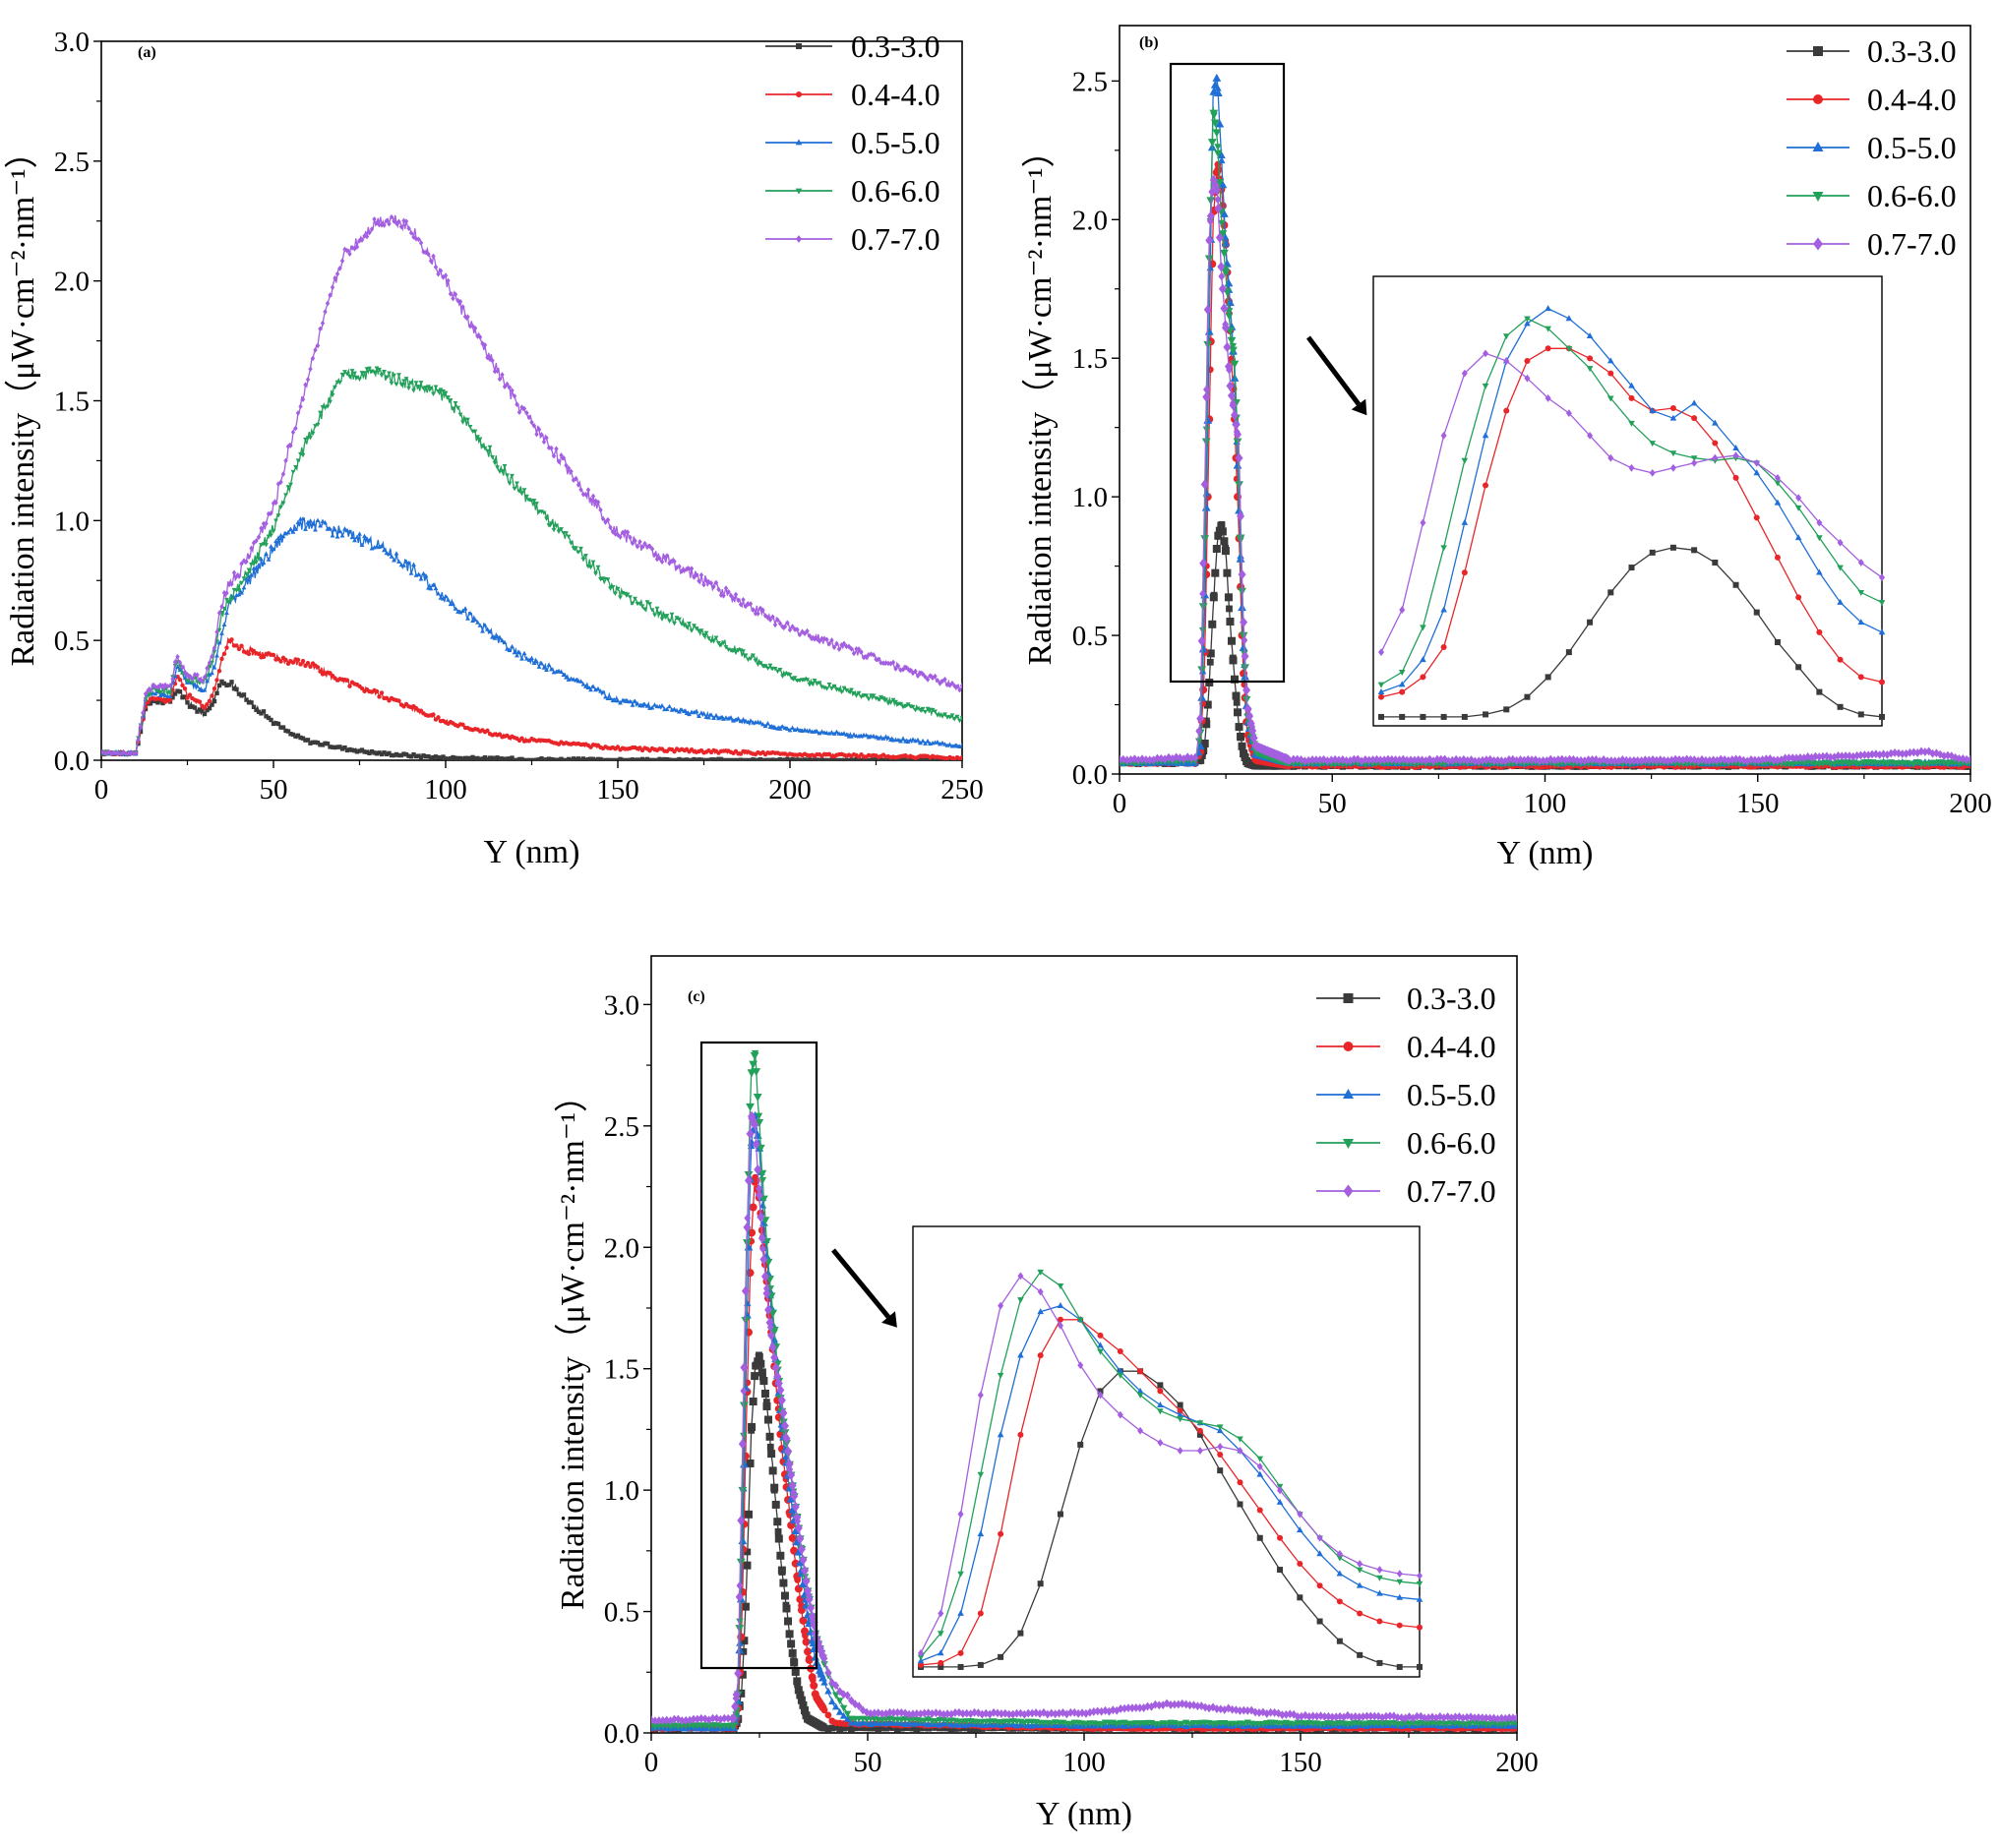  I want to click on triangle-up-marker-icon, so click(1818, 146).